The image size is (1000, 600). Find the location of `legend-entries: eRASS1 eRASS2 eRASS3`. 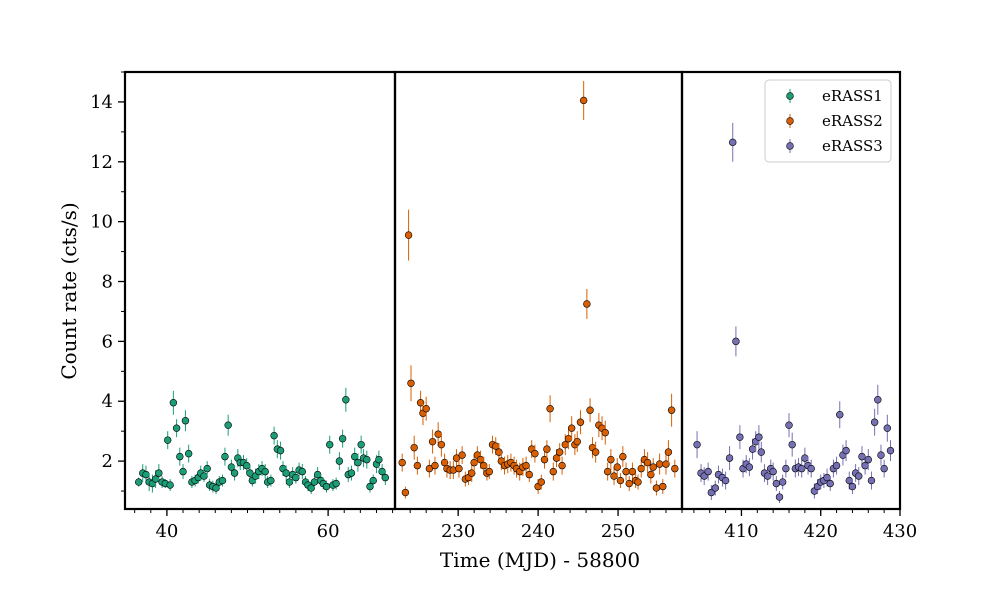

legend-entries: eRASS1 eRASS2 eRASS3 is located at coordinates (834, 121).